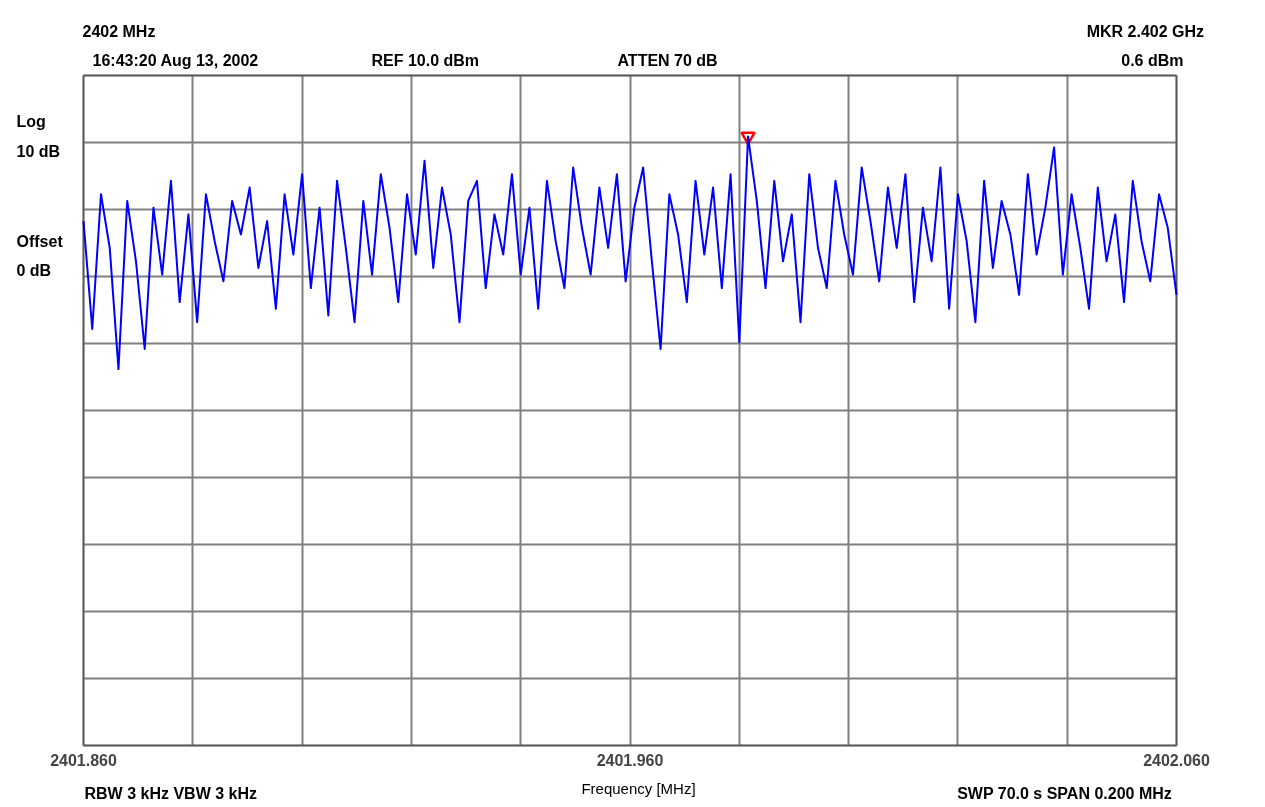 The height and width of the screenshot is (807, 1265). What do you see at coordinates (83, 760) in the screenshot?
I see `x-tick-label: 2401.860` at bounding box center [83, 760].